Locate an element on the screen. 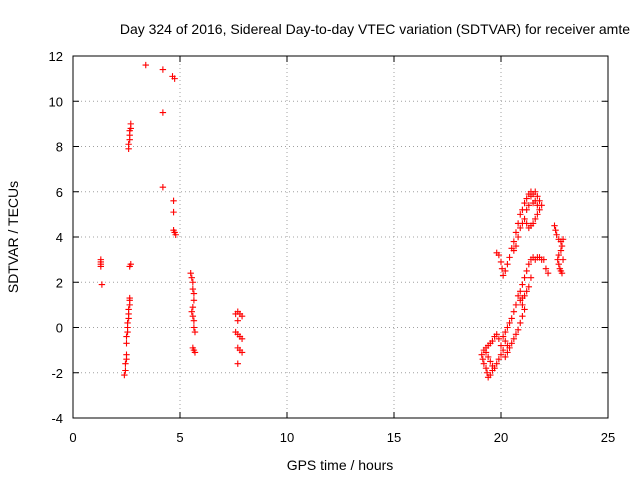 This screenshot has width=640, height=480. x-tick-label: 20 is located at coordinates (501, 437).